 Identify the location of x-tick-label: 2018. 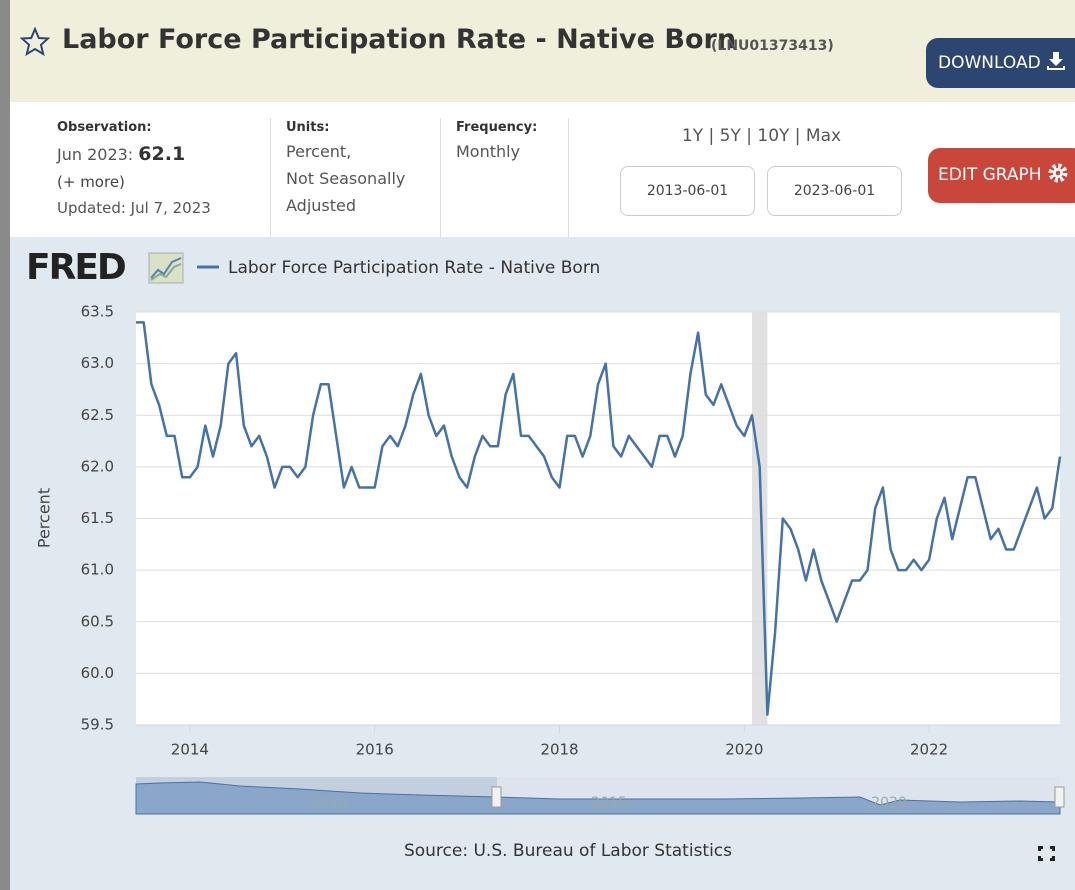
(559, 750).